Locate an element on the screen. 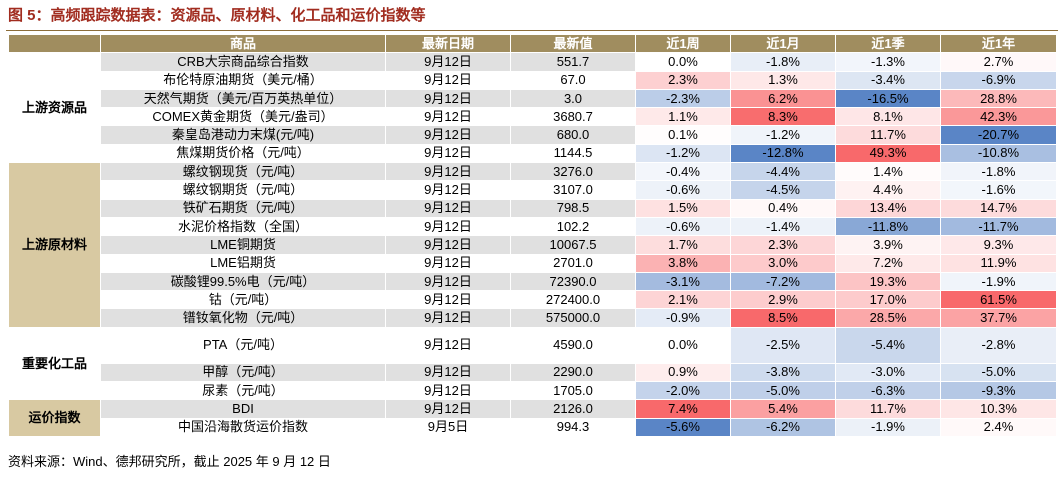  change-cell: 0.4% is located at coordinates (783, 208).